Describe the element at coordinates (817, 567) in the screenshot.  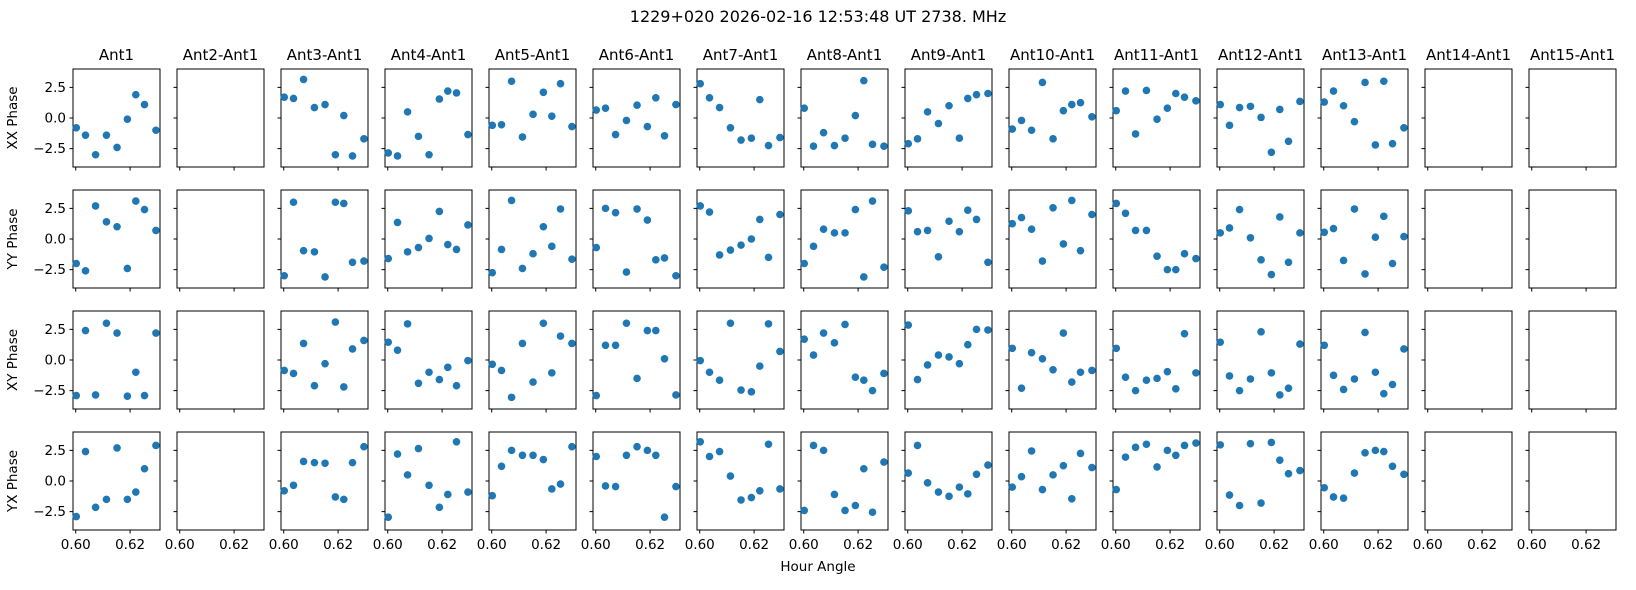
I see `x-axis-label: Hour Angle` at that location.